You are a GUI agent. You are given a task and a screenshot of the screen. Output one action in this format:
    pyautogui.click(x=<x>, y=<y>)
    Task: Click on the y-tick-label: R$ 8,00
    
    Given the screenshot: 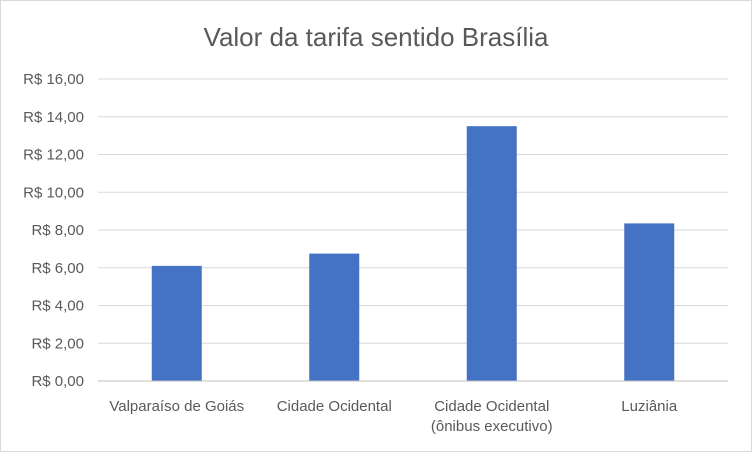 What is the action you would take?
    pyautogui.click(x=57, y=230)
    